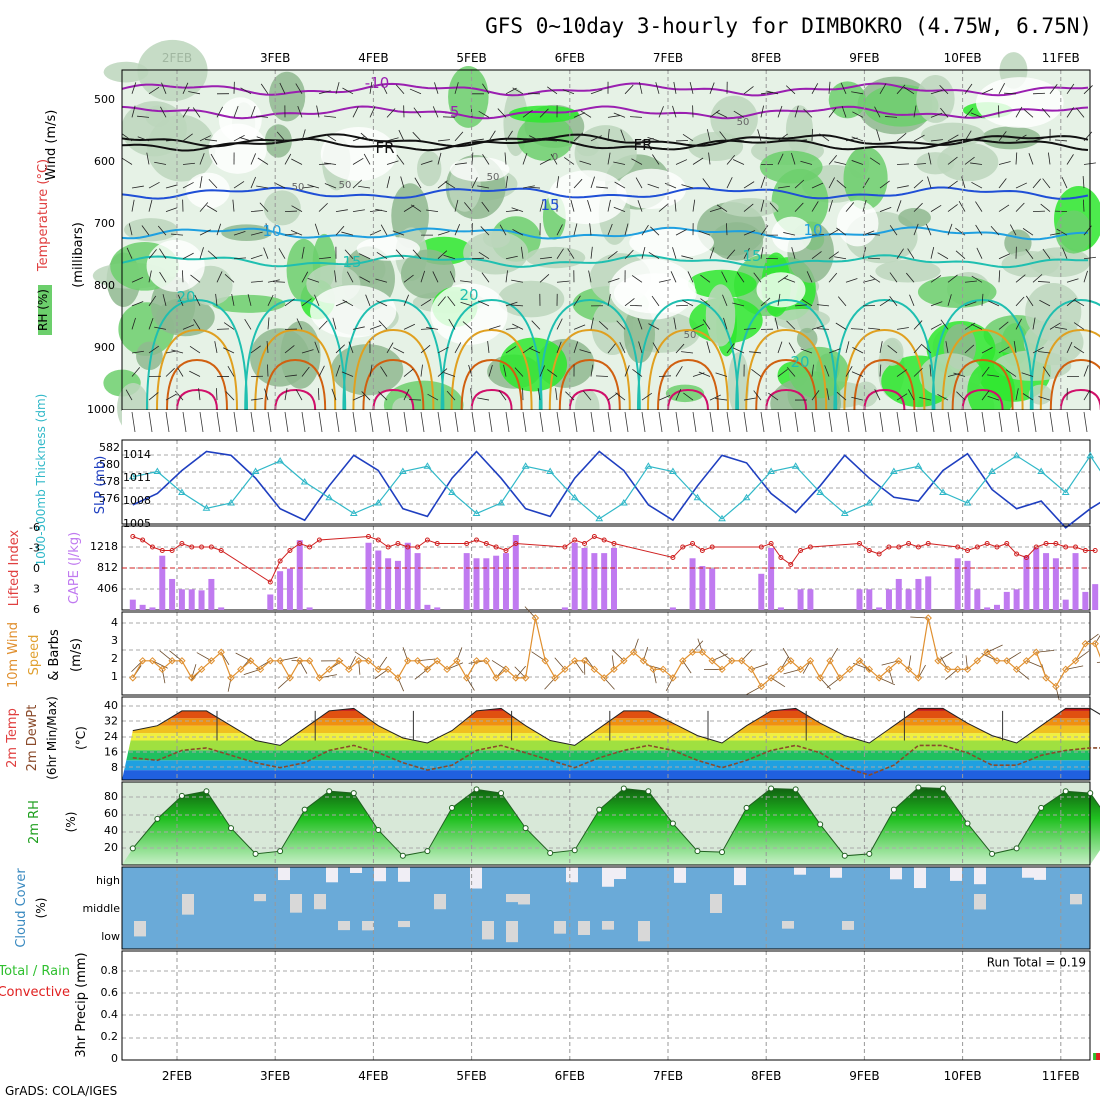 The width and height of the screenshot is (1100, 1100). Describe the element at coordinates (864, 1076) in the screenshot. I see `date-label-bottom: 9FEB` at that location.